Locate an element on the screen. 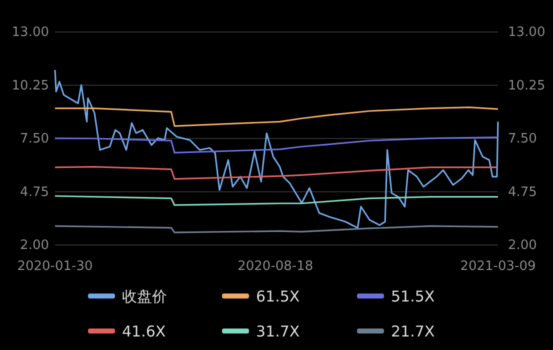 Image resolution: width=553 pixels, height=350 pixels. legend-label: 61.5X is located at coordinates (278, 297).